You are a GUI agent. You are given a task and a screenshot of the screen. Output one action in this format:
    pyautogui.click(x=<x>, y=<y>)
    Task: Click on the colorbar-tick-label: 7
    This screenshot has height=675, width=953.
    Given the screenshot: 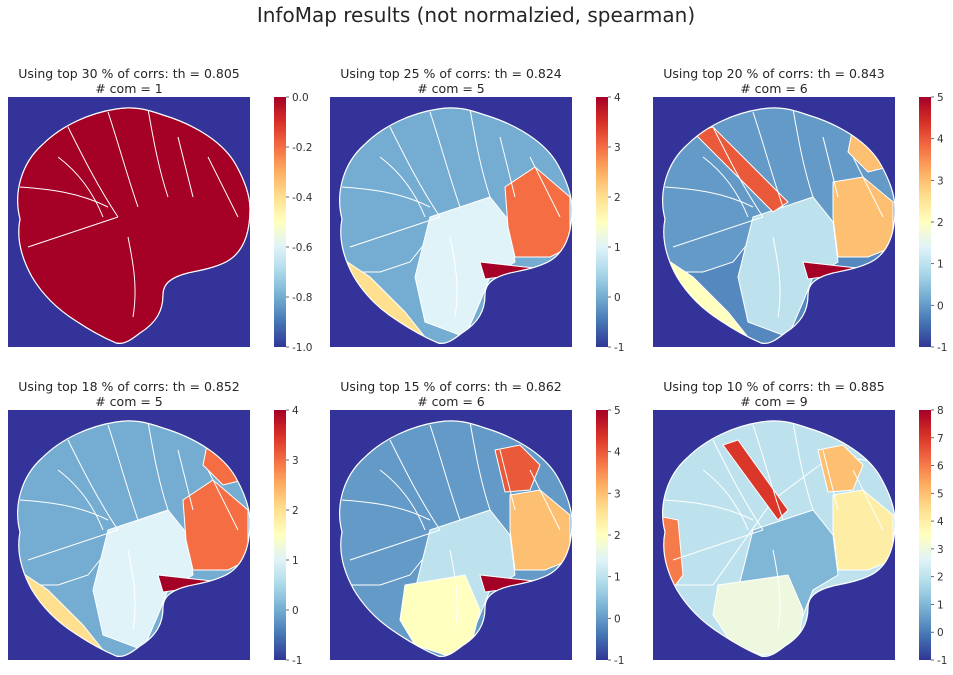 What is the action you would take?
    pyautogui.click(x=940, y=439)
    